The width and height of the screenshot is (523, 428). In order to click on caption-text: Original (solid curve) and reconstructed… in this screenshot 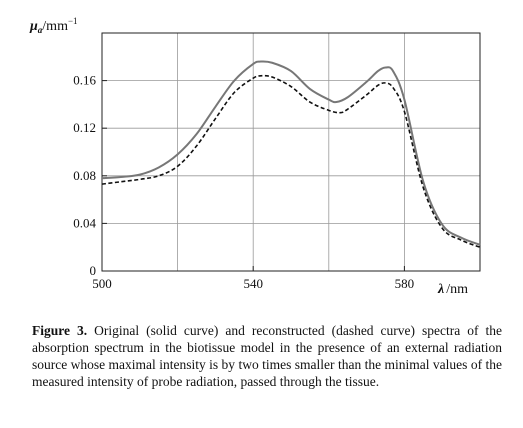, I will do `click(267, 356)`.